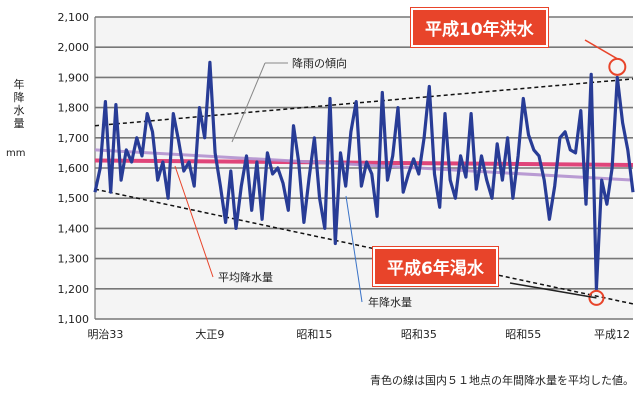 This screenshot has height=394, width=644. What do you see at coordinates (209, 334) in the screenshot?
I see `x-tick-label: 大正9` at bounding box center [209, 334].